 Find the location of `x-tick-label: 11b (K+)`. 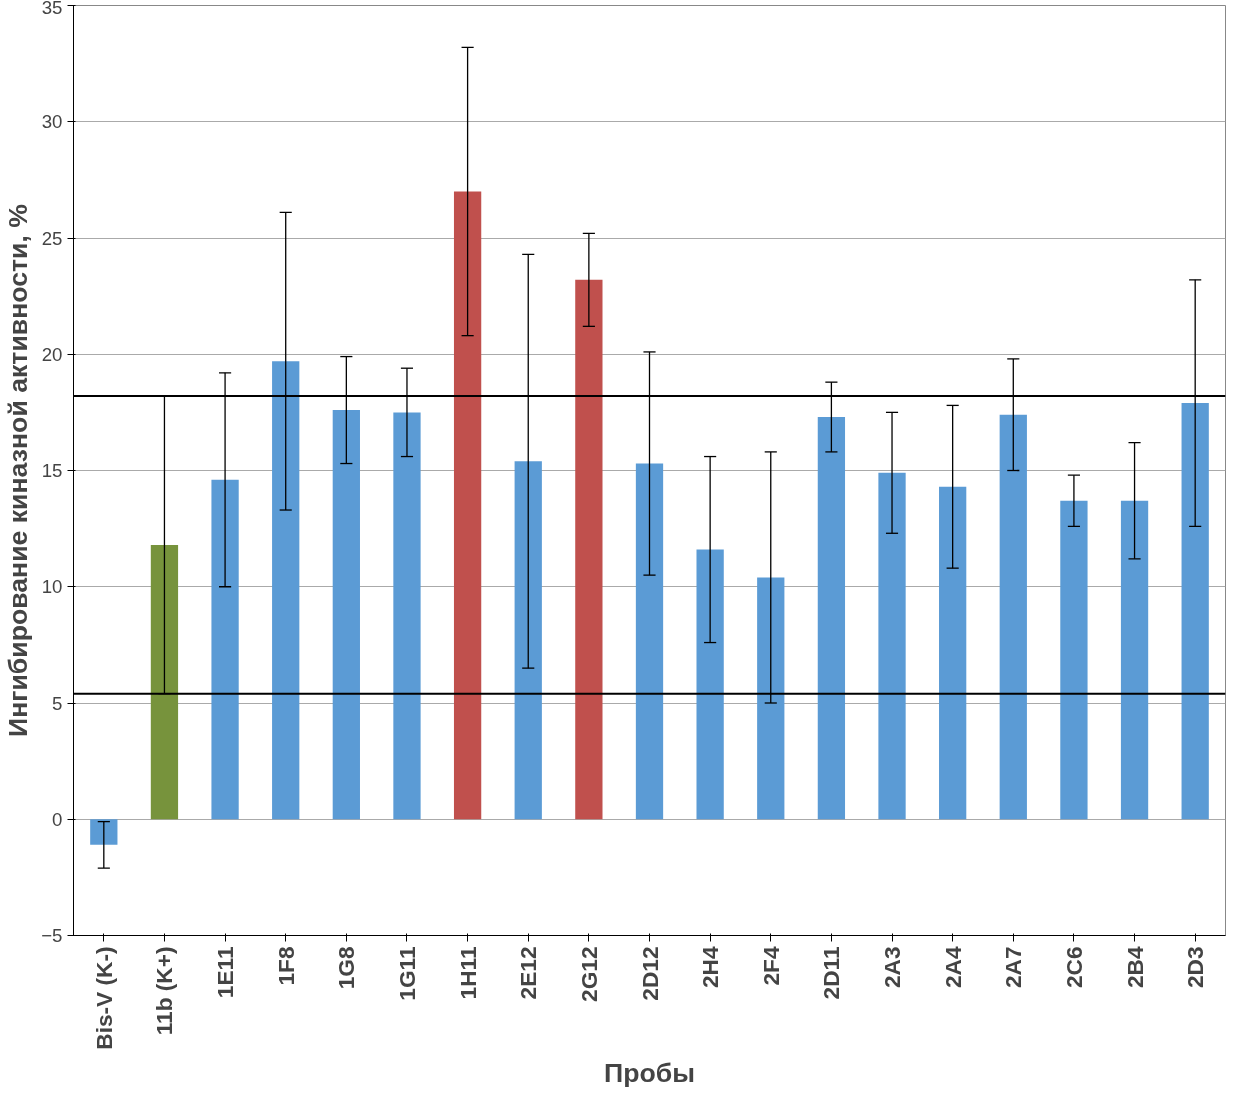

x-tick-label: 11b (K+) is located at coordinates (164, 991).